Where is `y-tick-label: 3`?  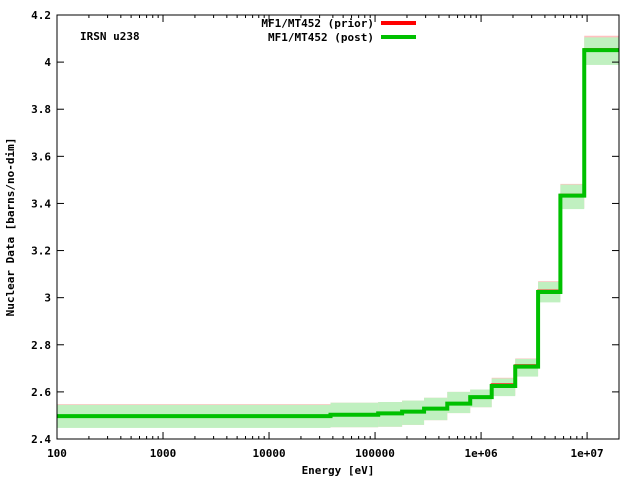
y-tick-label: 3 is located at coordinates (47, 298).